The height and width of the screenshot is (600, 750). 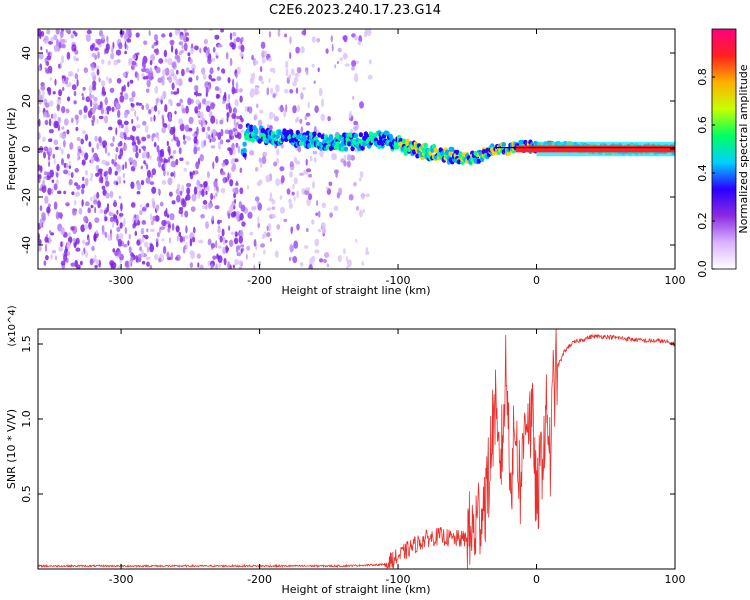 I want to click on y-axis-label: Frequency (Hz), so click(x=11, y=149).